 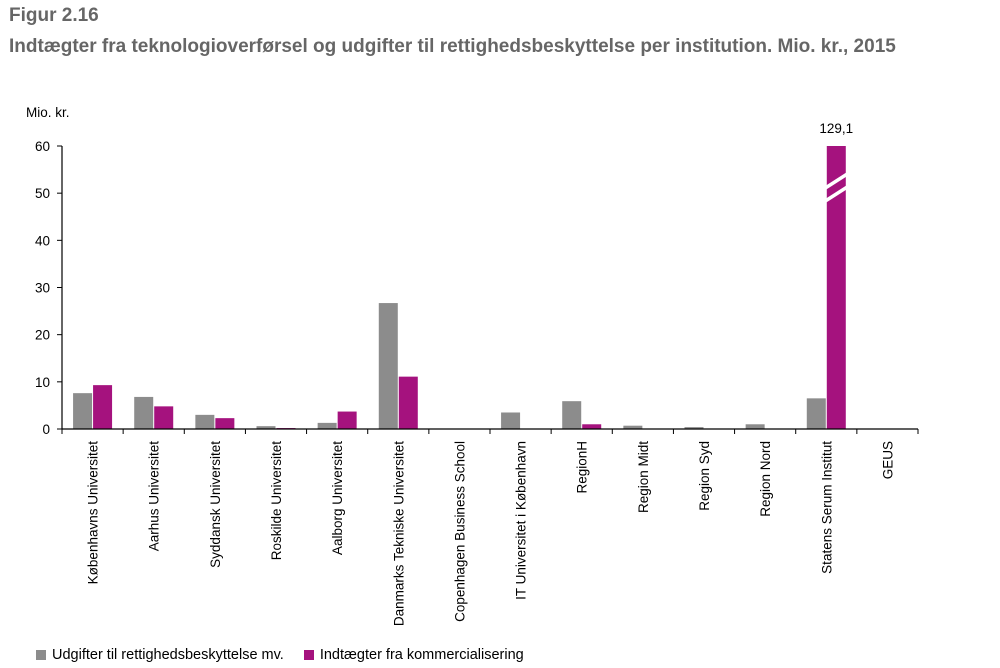 What do you see at coordinates (398, 533) in the screenshot?
I see `x-tick-label: Danmarks Tekniske Universitet` at bounding box center [398, 533].